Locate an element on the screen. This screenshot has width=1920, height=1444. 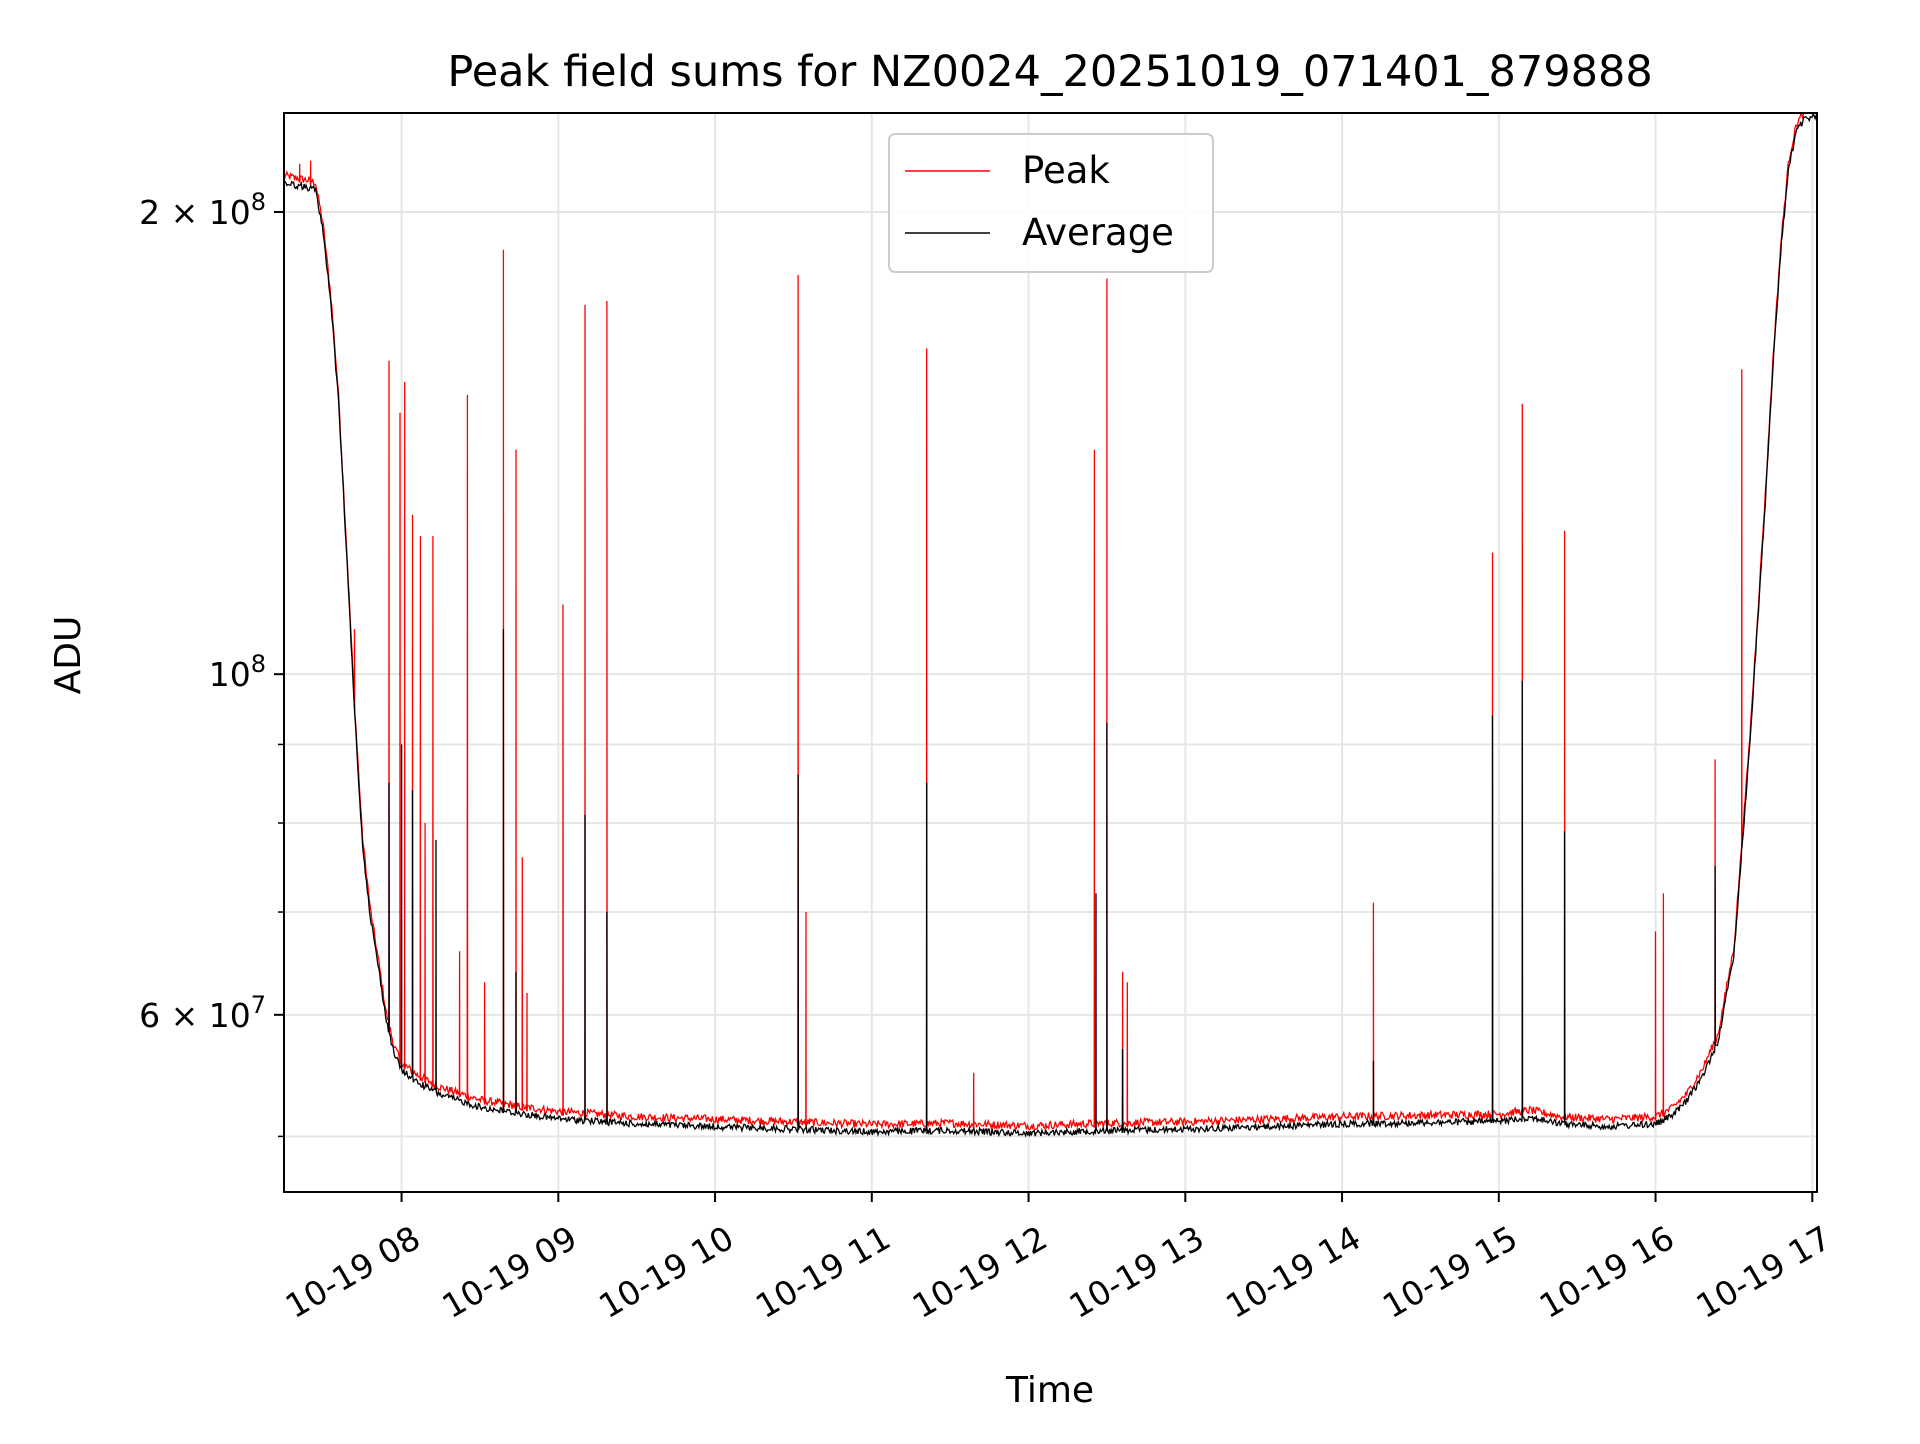
x-axis-label: Time is located at coordinates (1049, 1390).